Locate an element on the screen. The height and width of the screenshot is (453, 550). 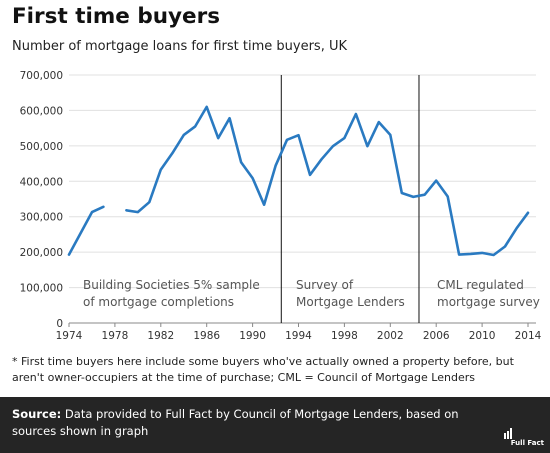
y-tick-label: 300,000 is located at coordinates (41, 218).